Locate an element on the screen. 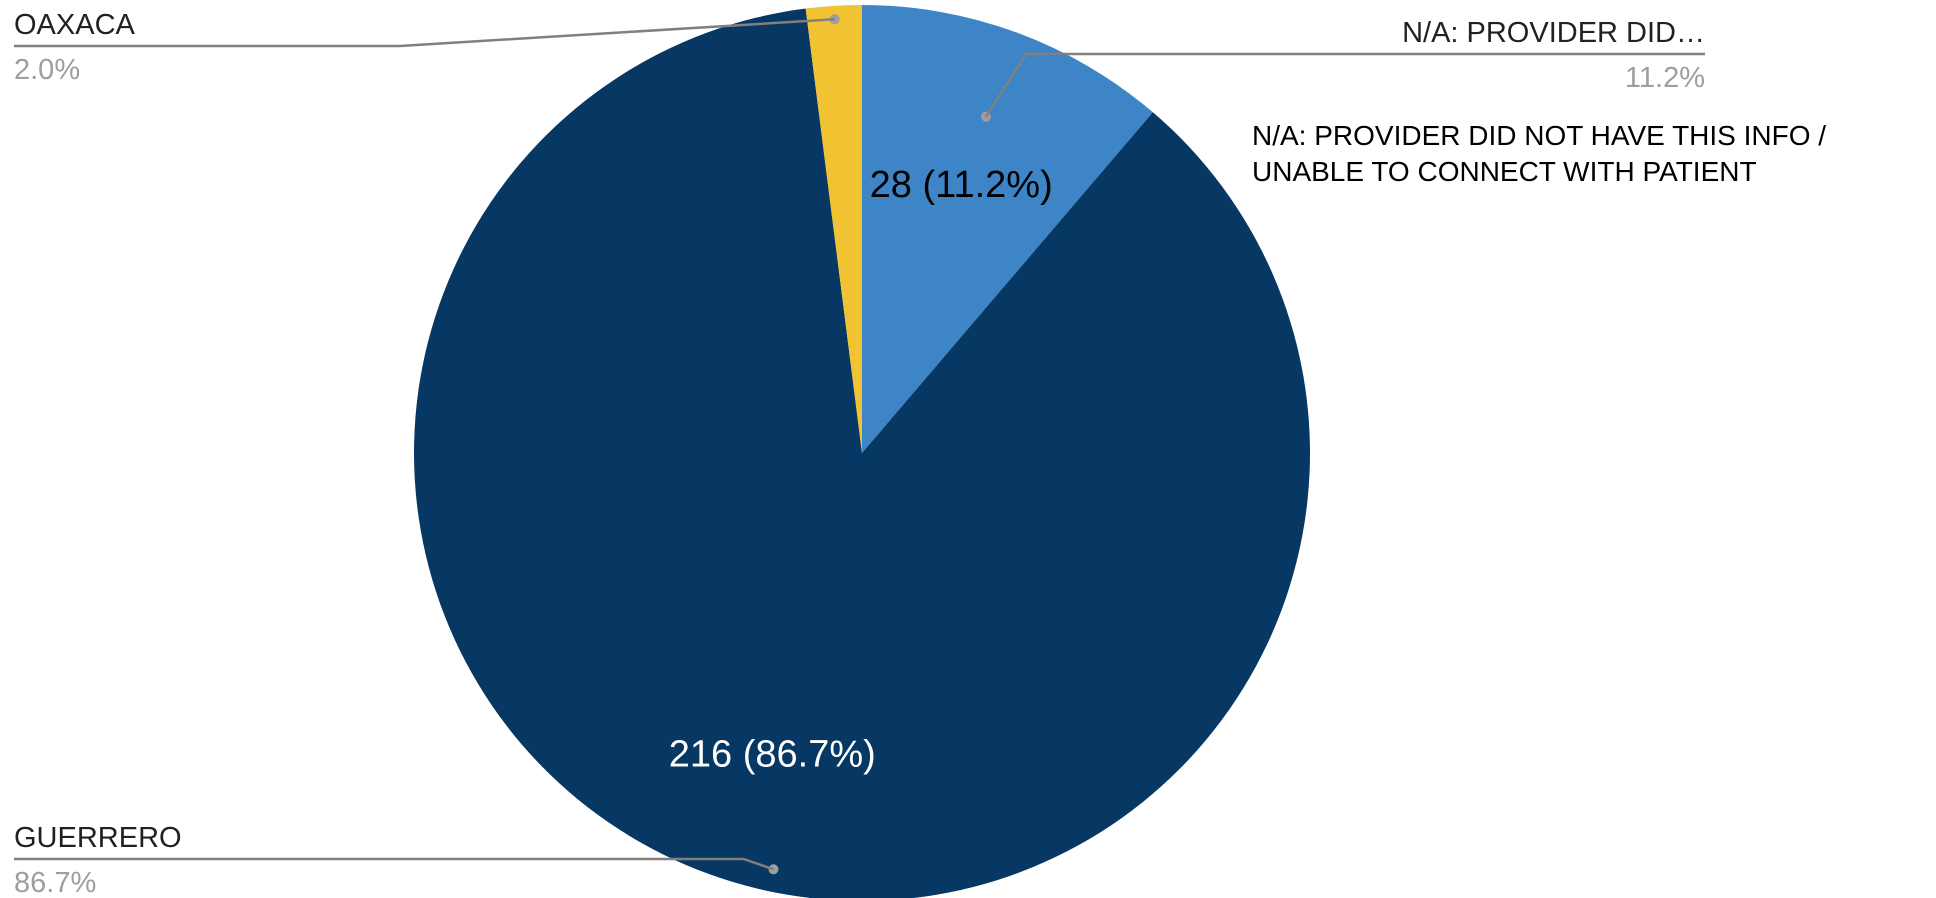 This screenshot has height=898, width=1936. callout-percent: 86.7% is located at coordinates (55, 882).